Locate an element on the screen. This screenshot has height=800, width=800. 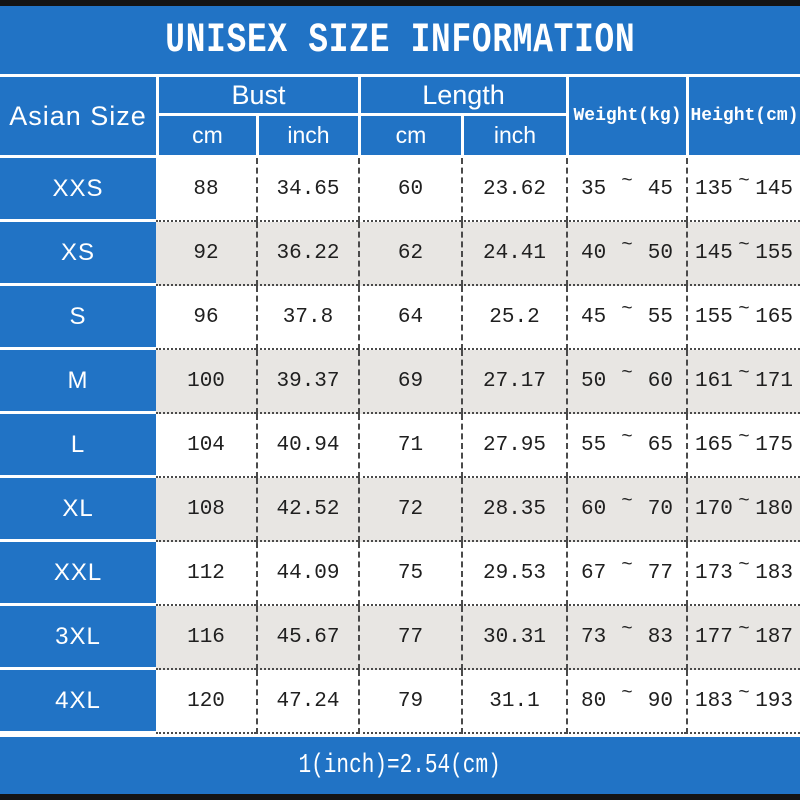
size-label: L is located at coordinates (78, 446).